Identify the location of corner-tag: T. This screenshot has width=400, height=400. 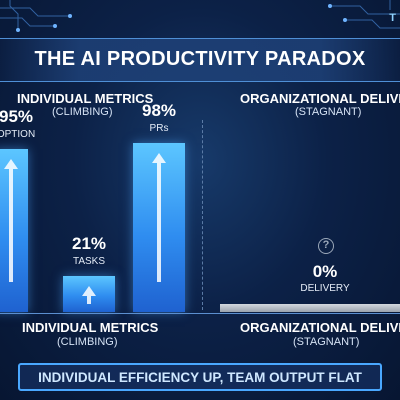
(392, 18).